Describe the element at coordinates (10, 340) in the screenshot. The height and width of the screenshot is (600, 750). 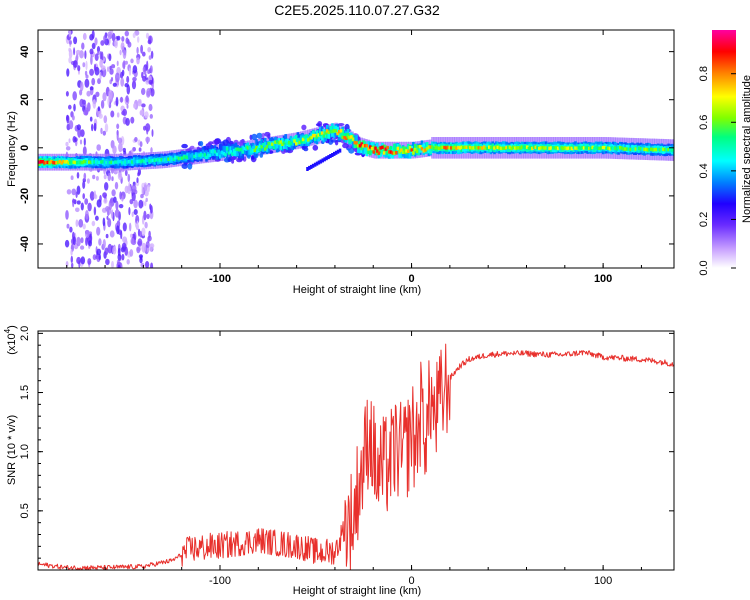
I see `snr-scale-label: (x104)` at that location.